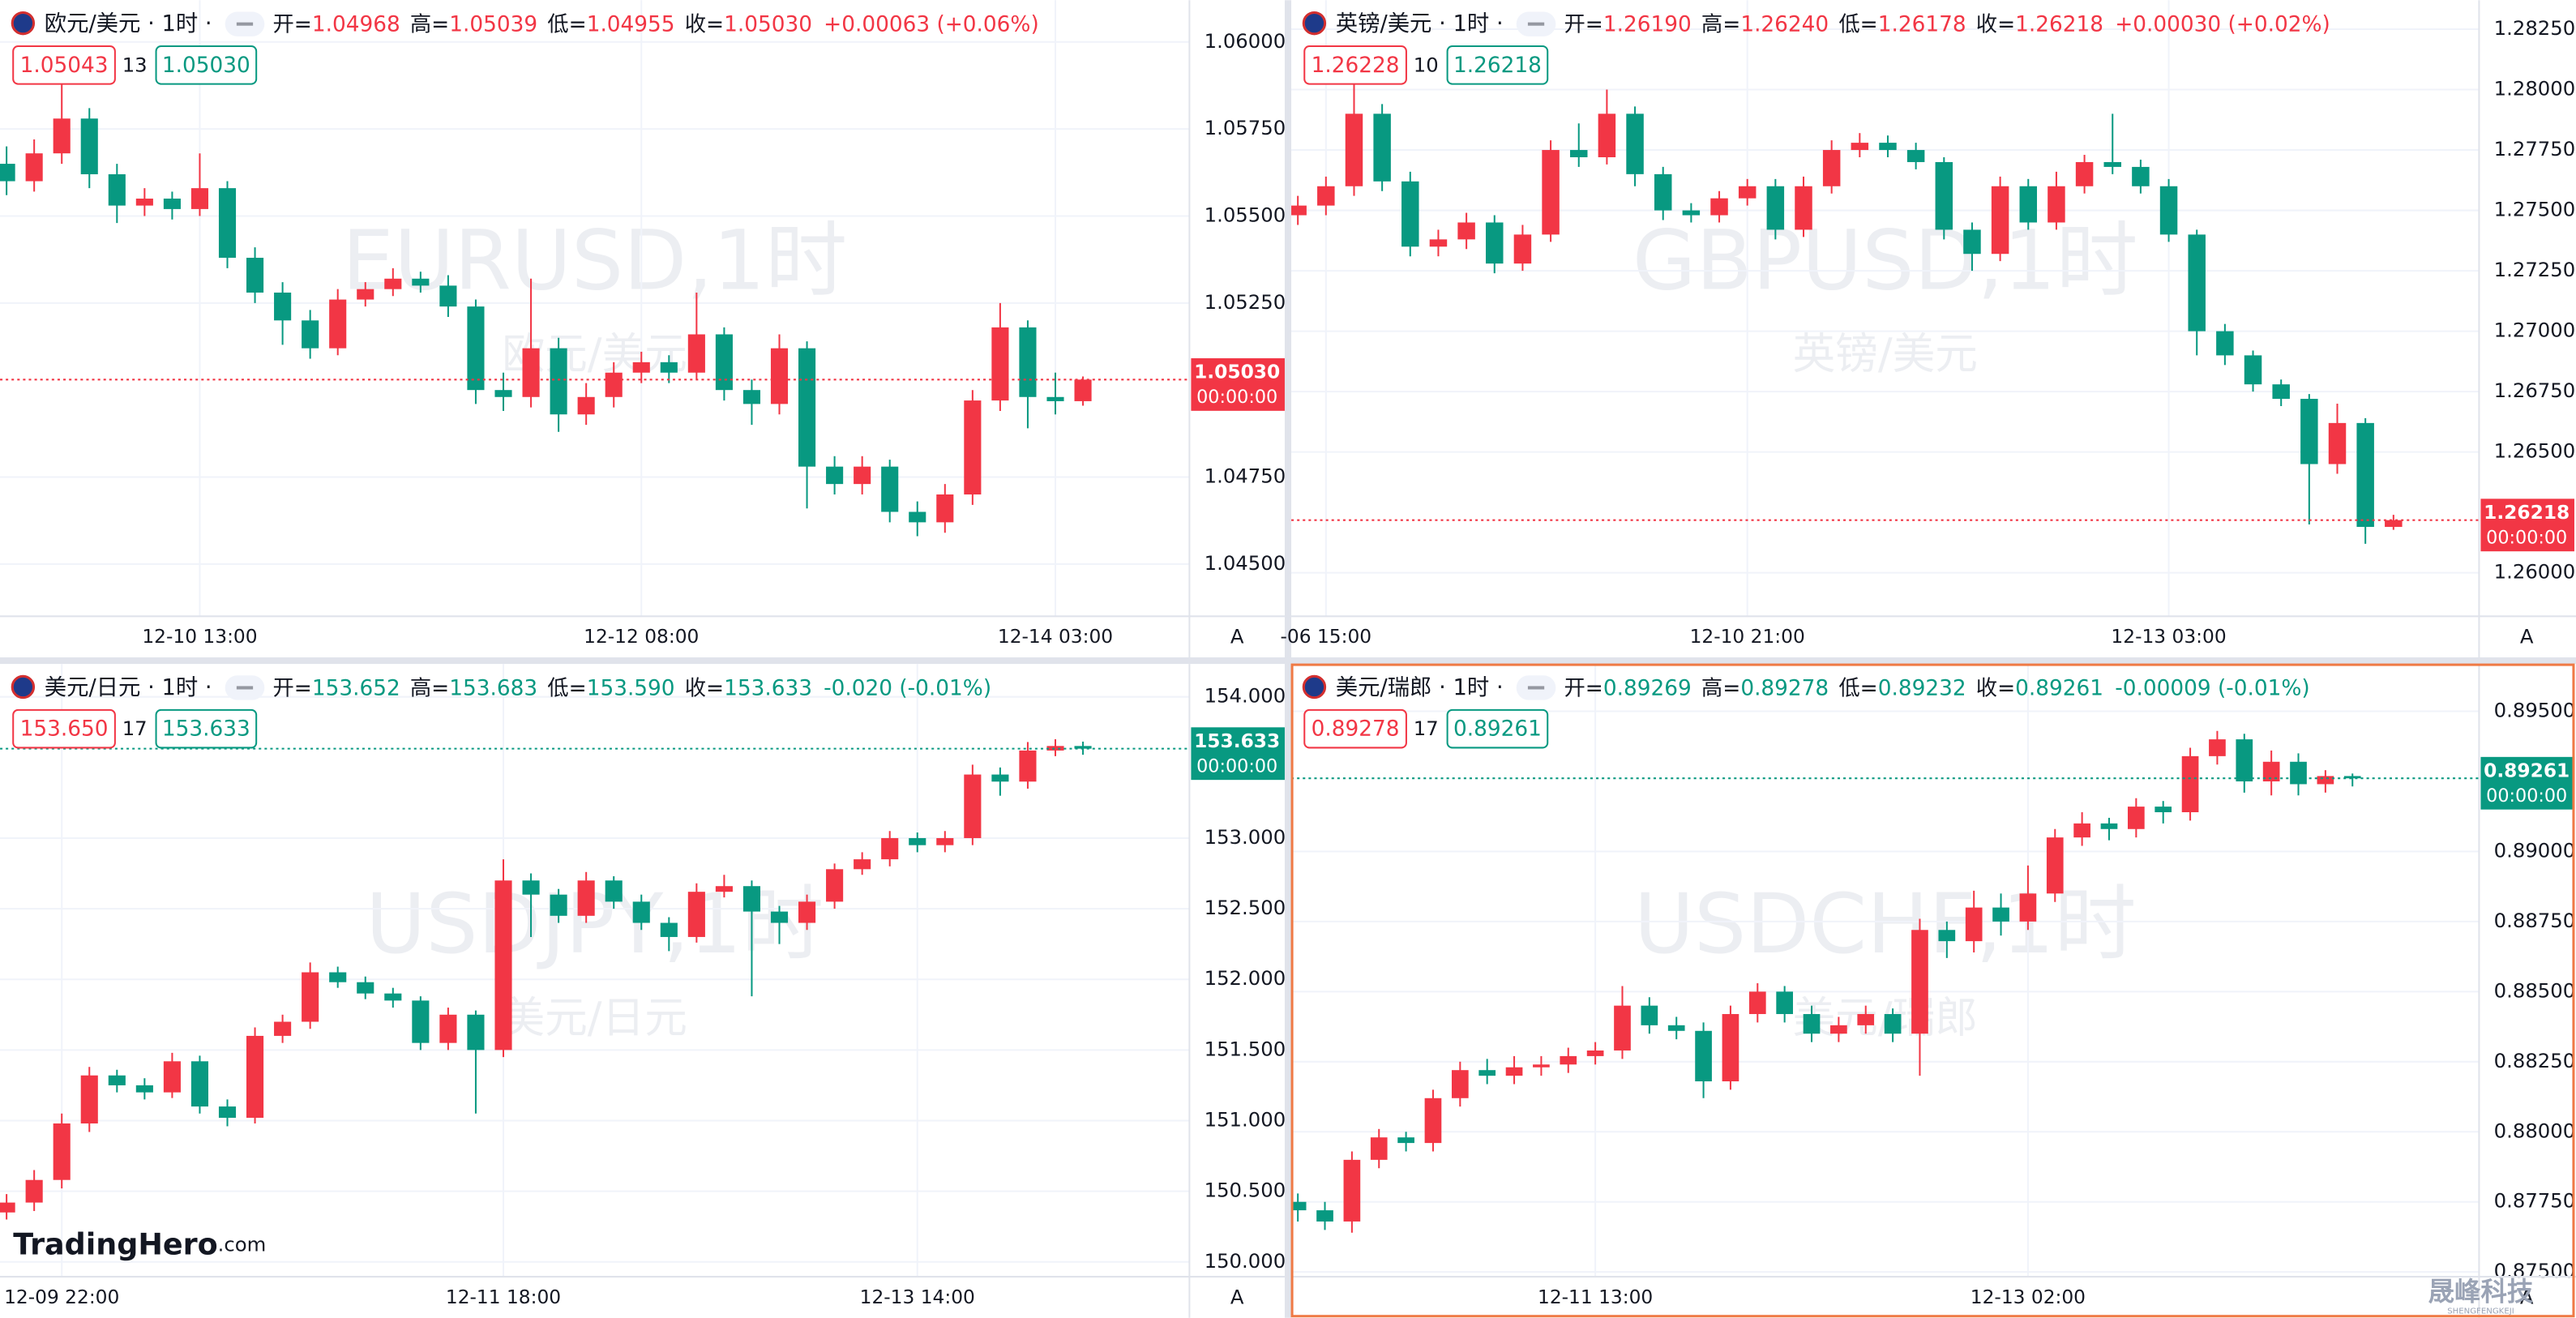  Describe the element at coordinates (2028, 1297) in the screenshot. I see `x-tick-label: 12-13 02:00` at that location.